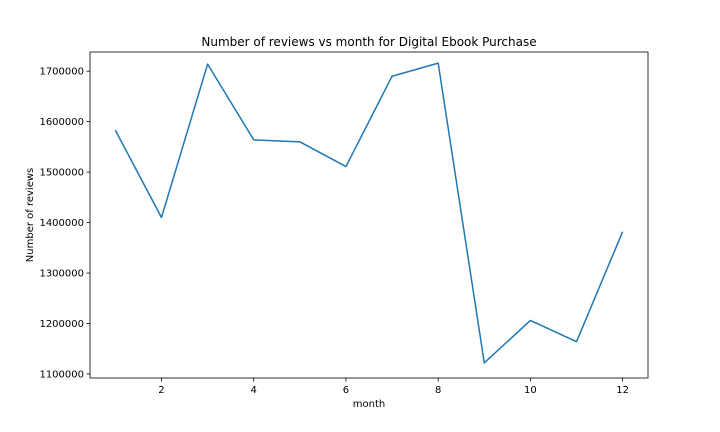 The image size is (720, 432). Describe the element at coordinates (61, 274) in the screenshot. I see `y-tick-label: 1300000` at that location.